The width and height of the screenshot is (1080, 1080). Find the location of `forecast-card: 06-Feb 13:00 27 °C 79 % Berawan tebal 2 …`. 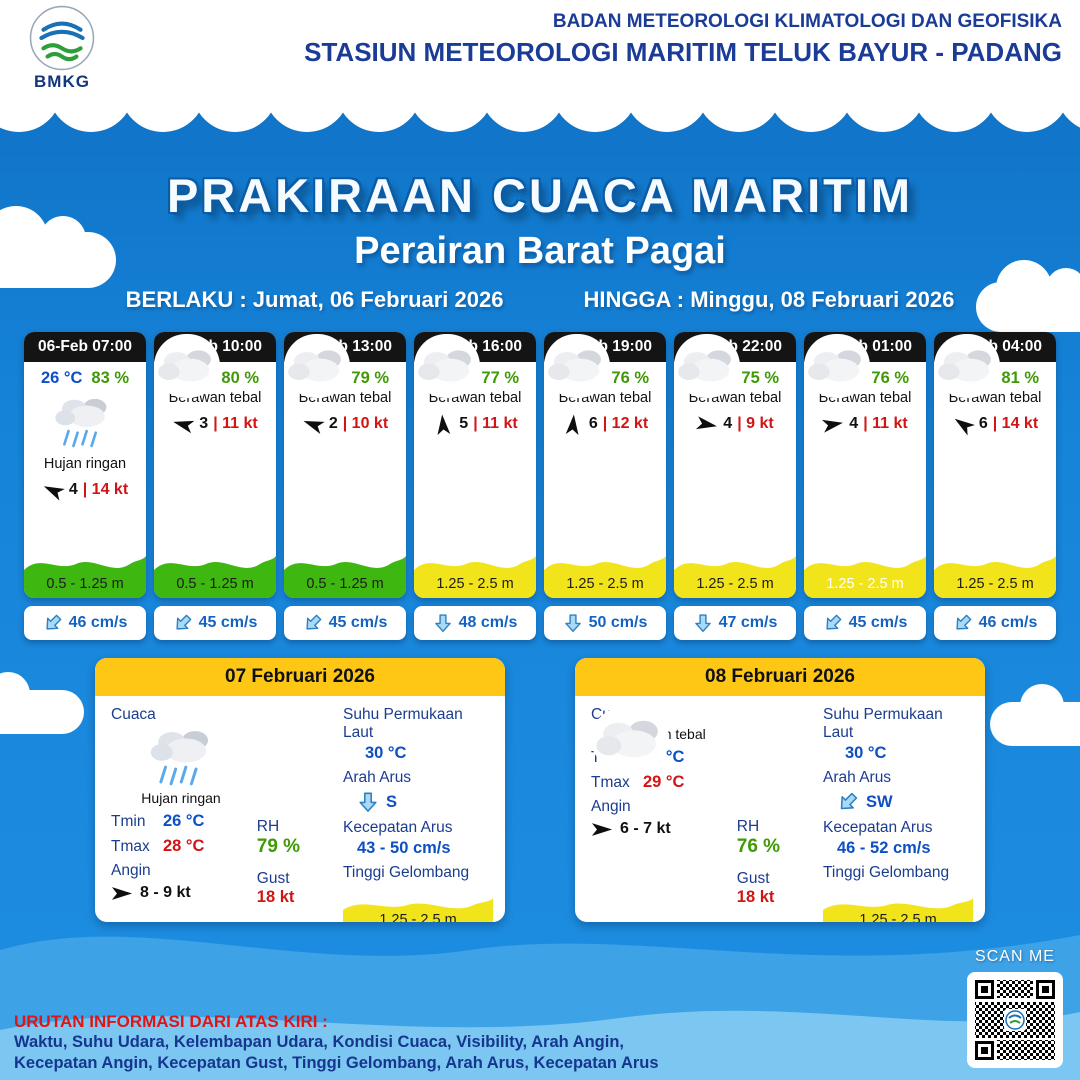

forecast-card: 06-Feb 13:00 27 °C 79 % Berawan tebal 2 … is located at coordinates (345, 486).